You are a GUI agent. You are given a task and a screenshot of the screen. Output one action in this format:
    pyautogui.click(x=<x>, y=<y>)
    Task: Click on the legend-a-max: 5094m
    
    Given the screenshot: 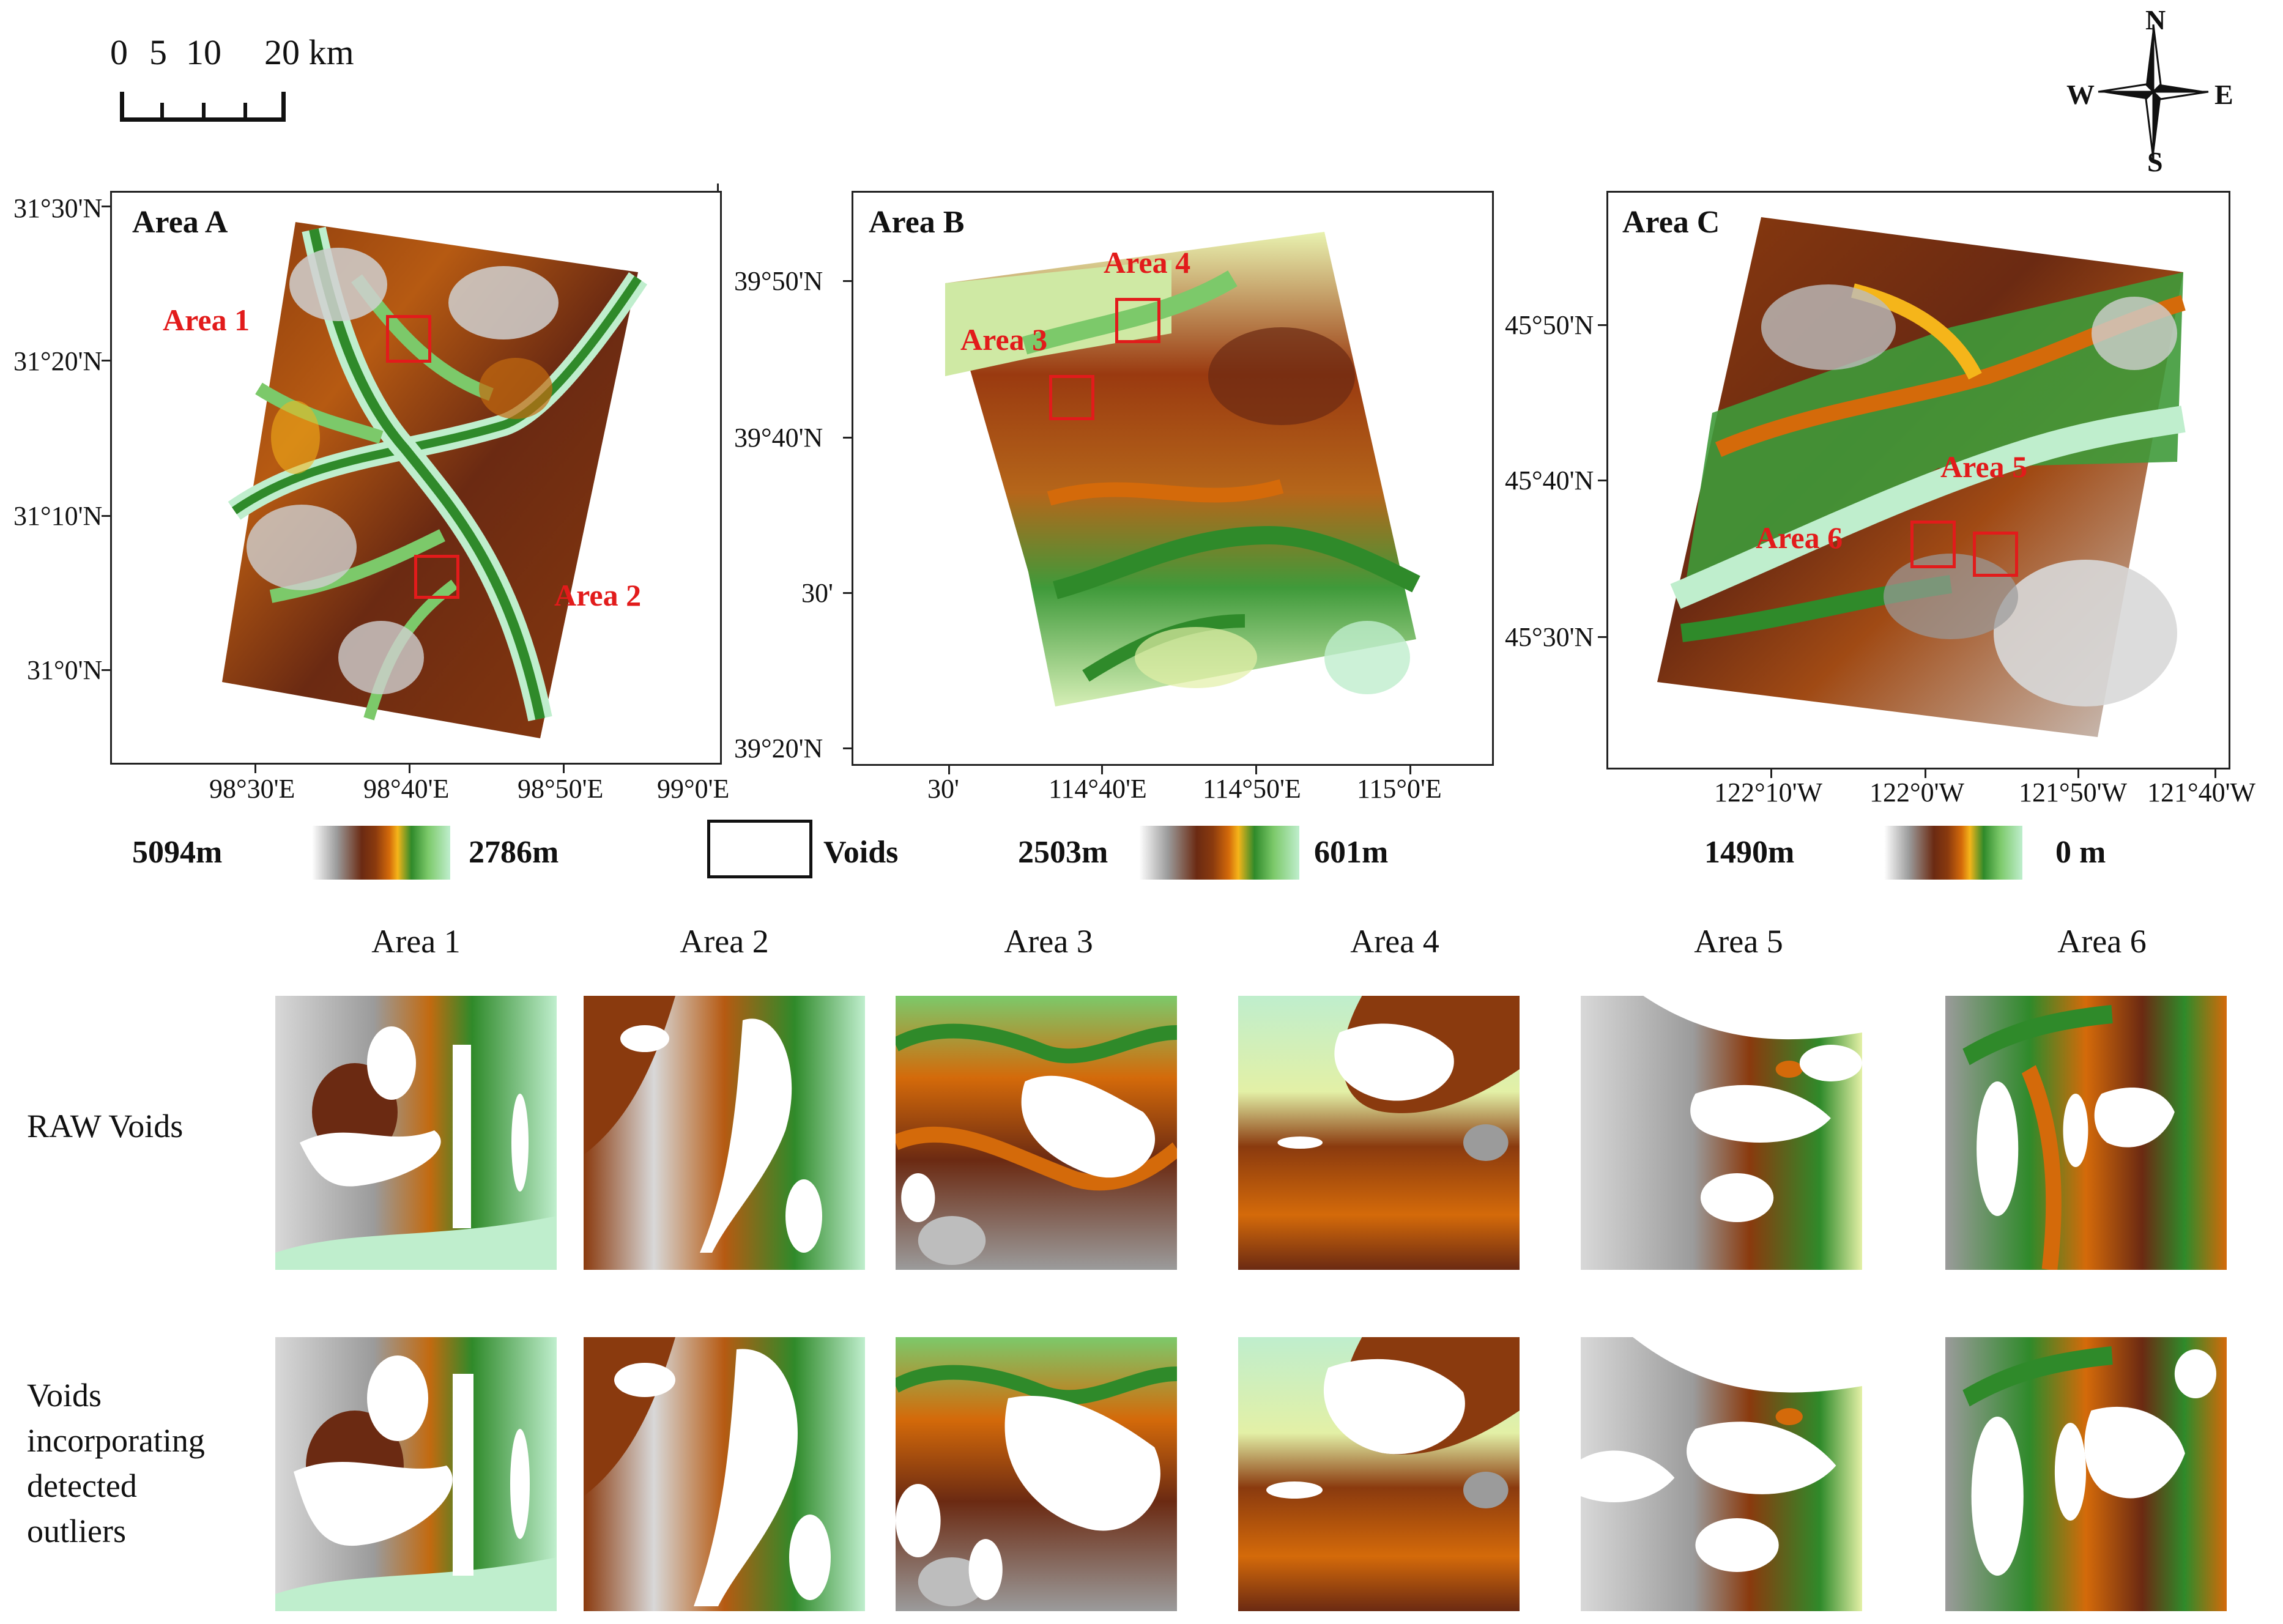 What is the action you would take?
    pyautogui.click(x=178, y=852)
    